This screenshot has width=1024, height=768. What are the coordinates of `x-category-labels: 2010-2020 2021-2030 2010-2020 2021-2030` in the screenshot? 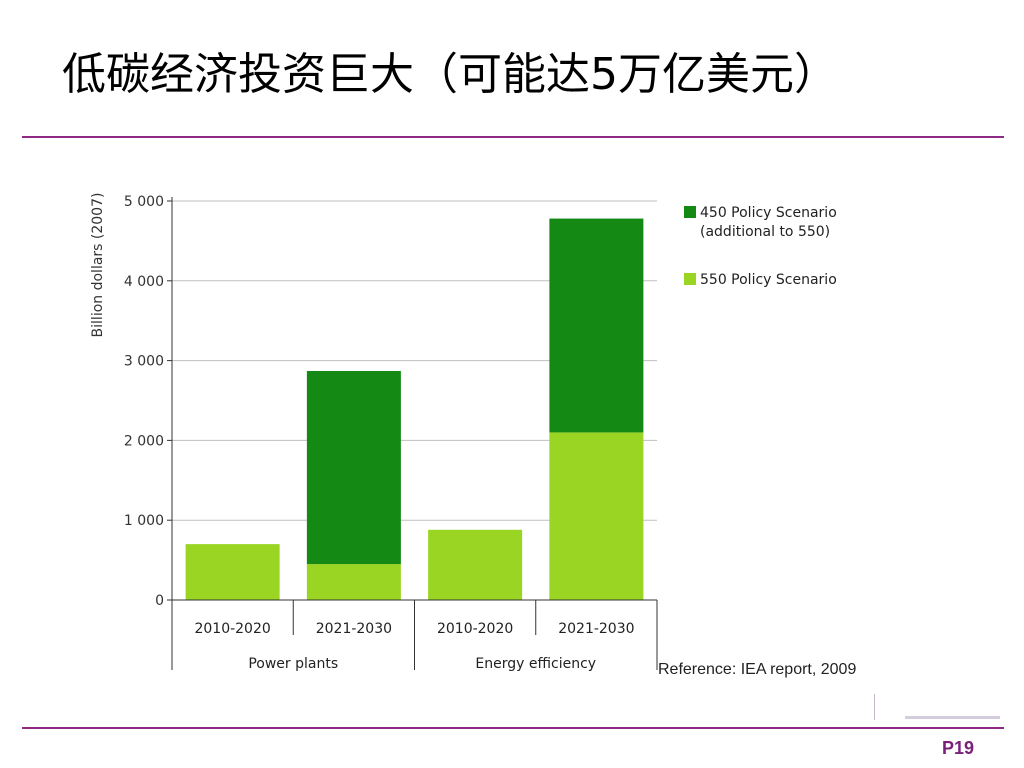 It's located at (414, 629).